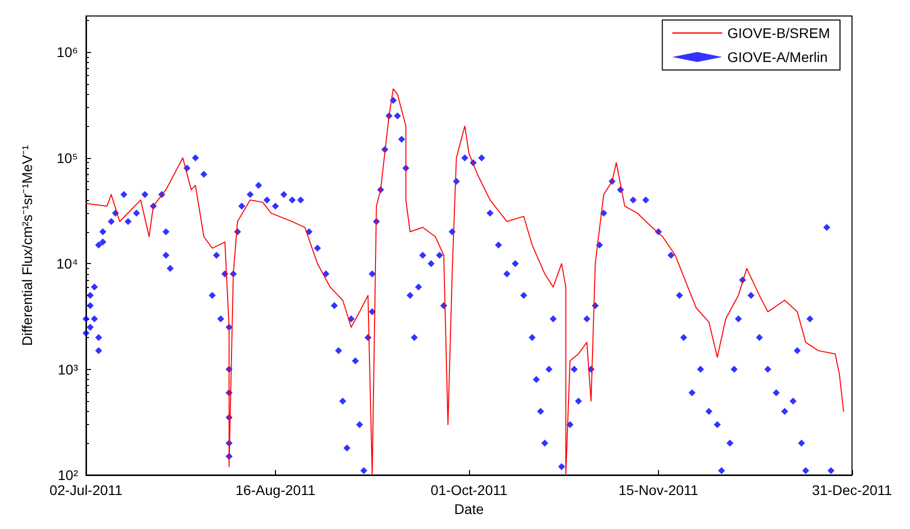 The width and height of the screenshot is (910, 529). I want to click on x-tick-label: 31-Dec-2011, so click(852, 490).